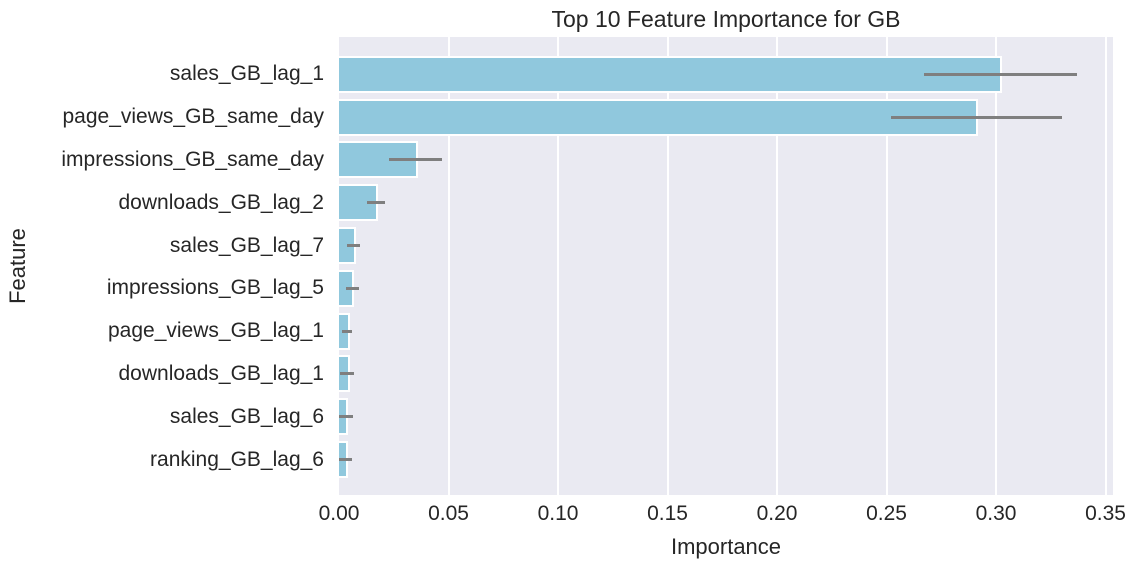 The width and height of the screenshot is (1136, 570). Describe the element at coordinates (658, 117) in the screenshot. I see `bar-page_views_GB_same_day` at that location.